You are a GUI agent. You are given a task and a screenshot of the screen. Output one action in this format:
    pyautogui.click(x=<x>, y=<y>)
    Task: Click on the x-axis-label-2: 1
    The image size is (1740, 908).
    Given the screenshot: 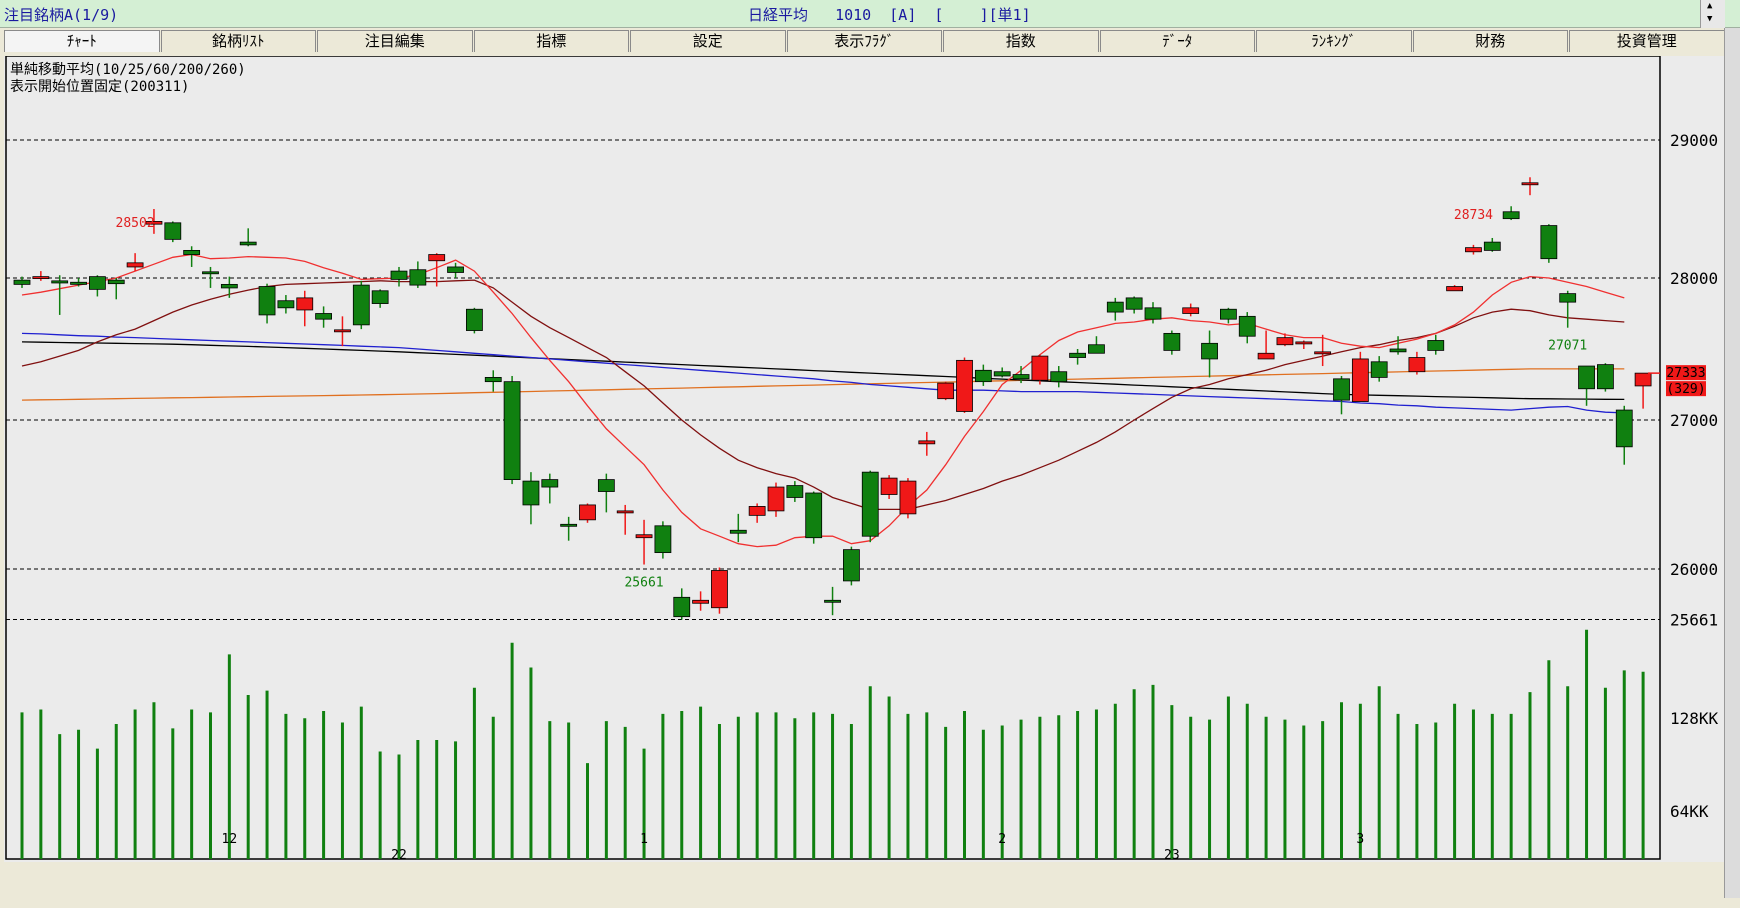 What is the action you would take?
    pyautogui.click(x=644, y=839)
    